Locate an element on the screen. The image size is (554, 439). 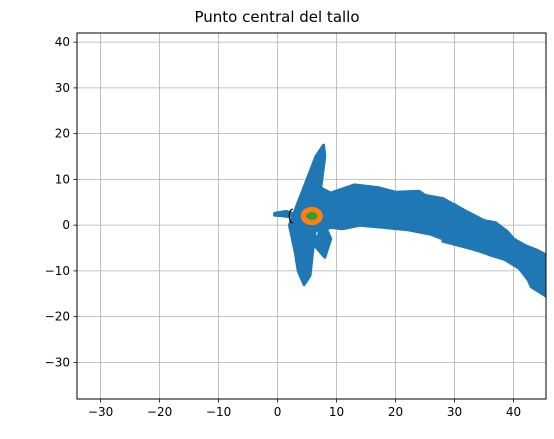
x-tick-label: 30 is located at coordinates (454, 412).